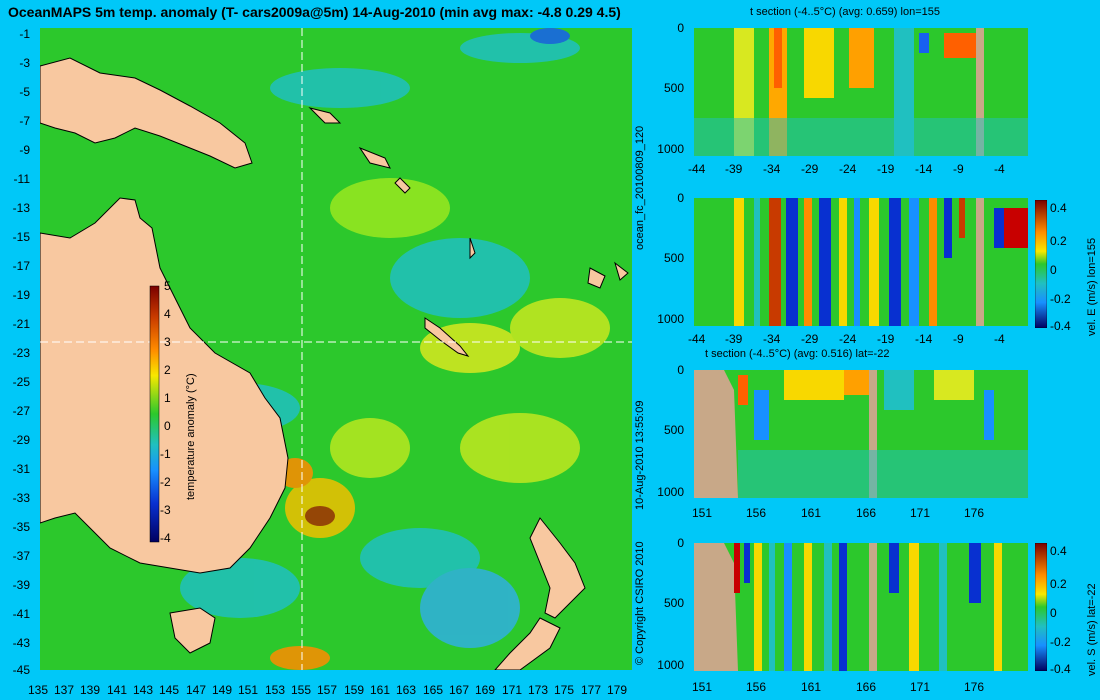 This screenshot has height=700, width=1100. I want to click on section-vel-lon-y-tick: 0, so click(680, 198).